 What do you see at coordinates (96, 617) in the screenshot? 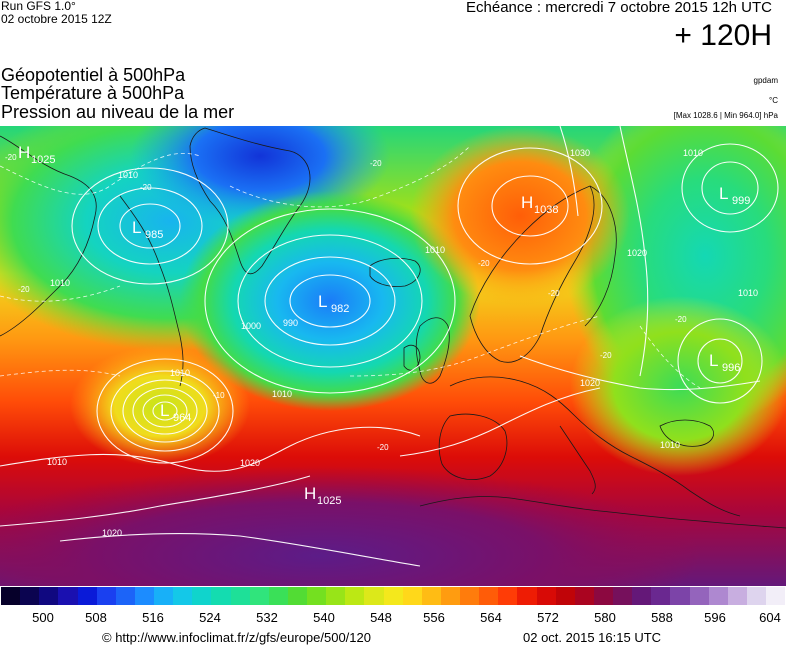
I see `color-scale-label: 508` at bounding box center [96, 617].